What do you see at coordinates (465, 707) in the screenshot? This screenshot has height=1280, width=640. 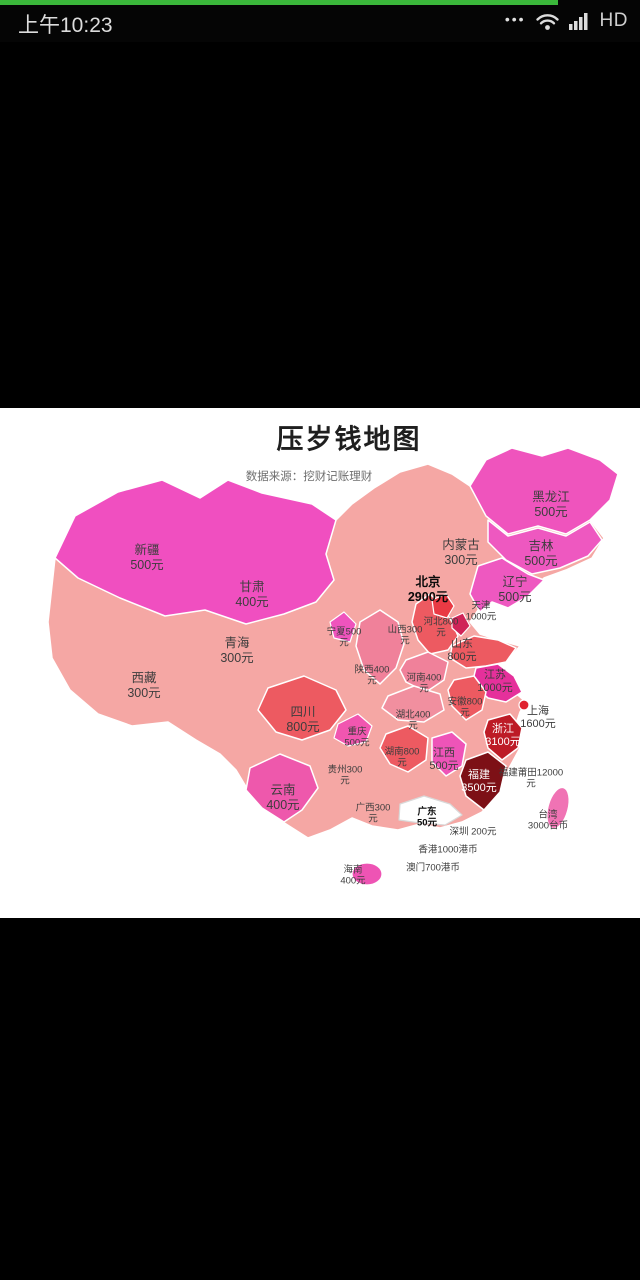 I see `map-label-anhui: 安徽800 元` at bounding box center [465, 707].